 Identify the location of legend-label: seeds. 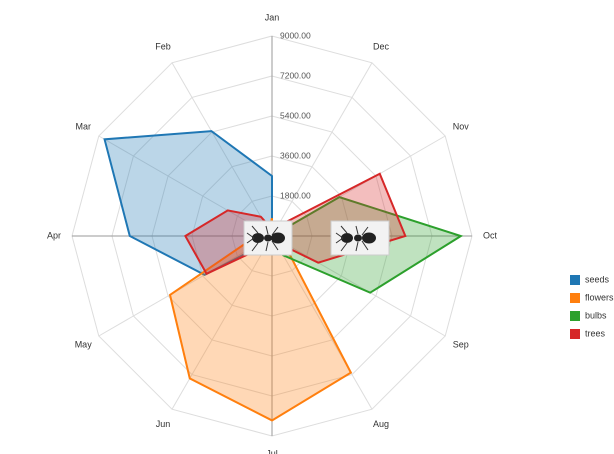
(597, 279).